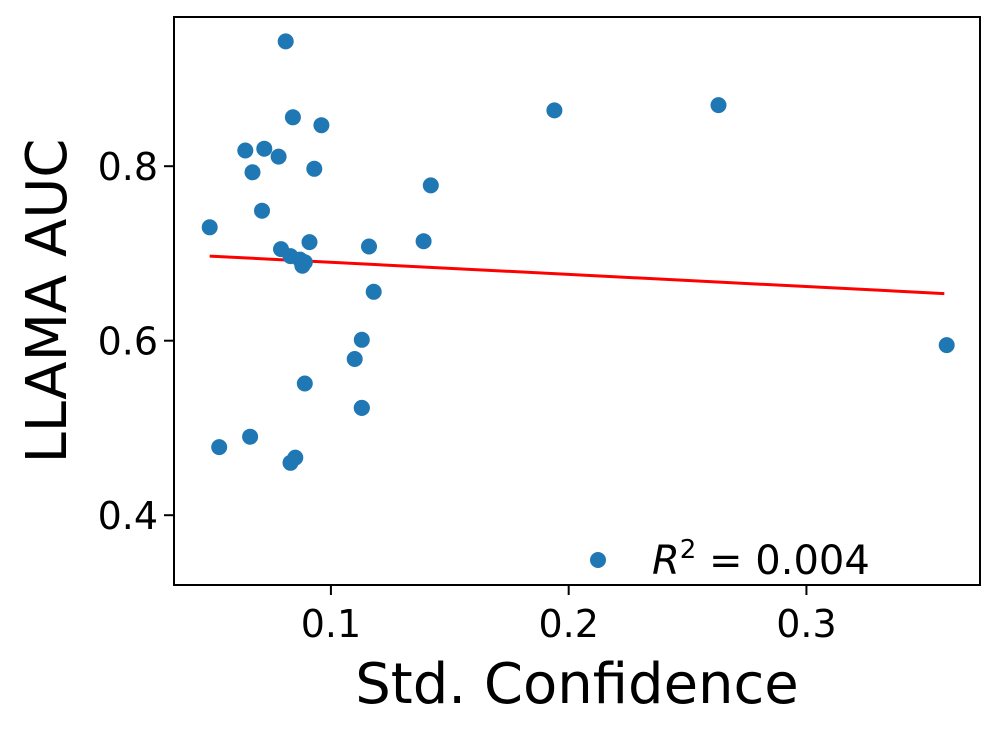 This screenshot has width=997, height=731. What do you see at coordinates (47, 301) in the screenshot?
I see `y-axis-title: LLAMA AUC` at bounding box center [47, 301].